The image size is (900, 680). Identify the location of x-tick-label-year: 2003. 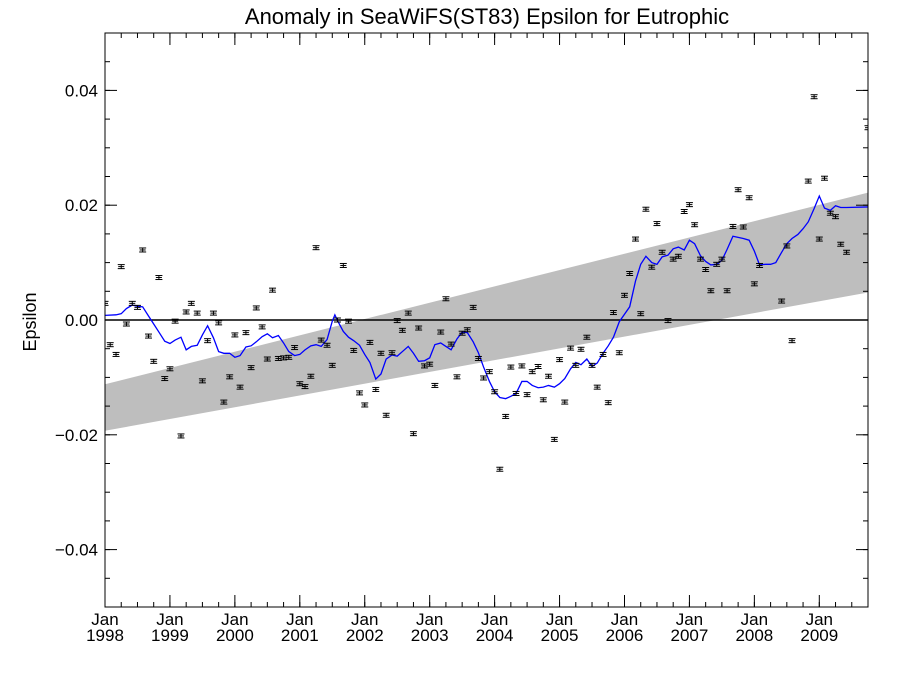
(430, 635).